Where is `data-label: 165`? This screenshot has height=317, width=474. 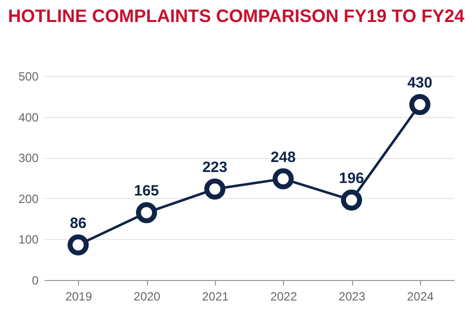
data-label: 165 is located at coordinates (147, 191).